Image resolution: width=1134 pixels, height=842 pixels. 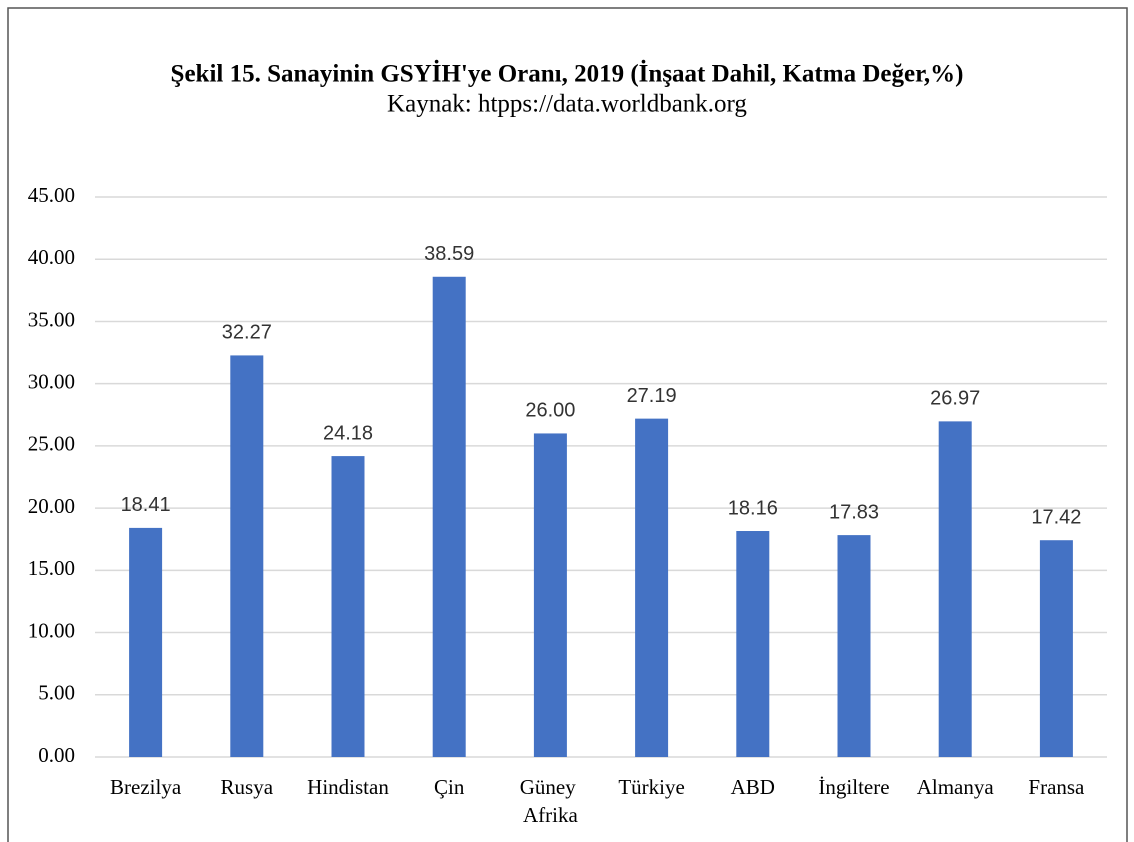 I want to click on y-tick-label: 45.00, so click(x=51, y=195).